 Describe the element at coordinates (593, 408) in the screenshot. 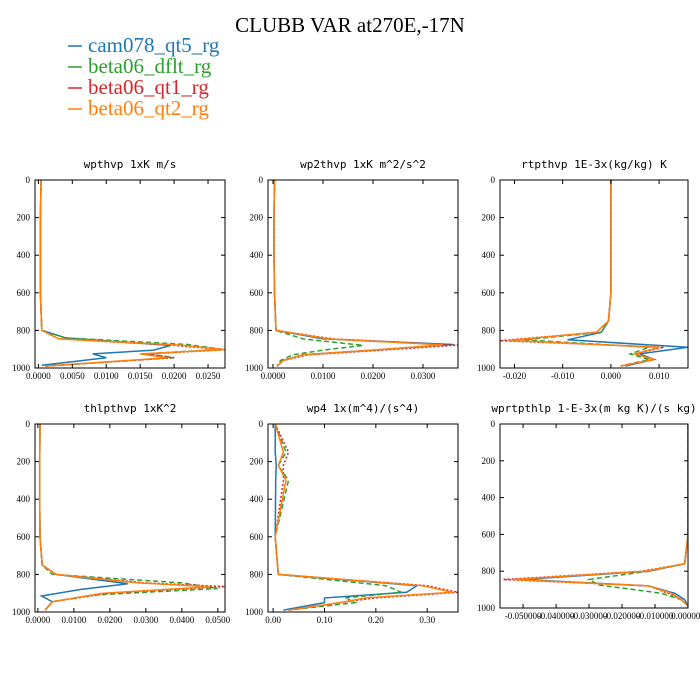

I see `panel-title: wprtpthlp 1-E-3x(m kg K)/(s kg)` at that location.